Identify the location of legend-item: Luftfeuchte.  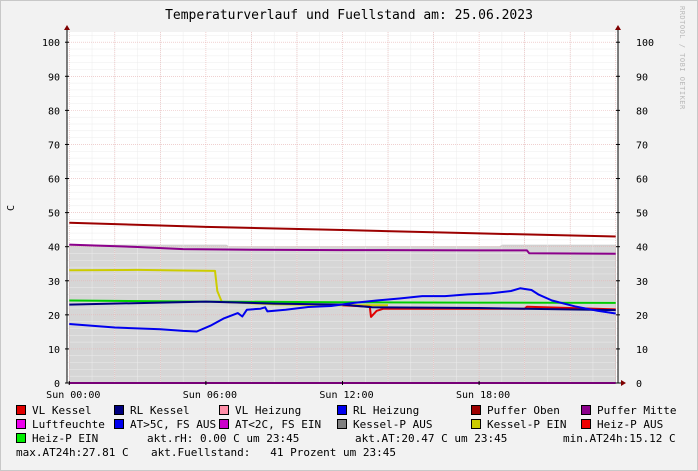
(60, 425).